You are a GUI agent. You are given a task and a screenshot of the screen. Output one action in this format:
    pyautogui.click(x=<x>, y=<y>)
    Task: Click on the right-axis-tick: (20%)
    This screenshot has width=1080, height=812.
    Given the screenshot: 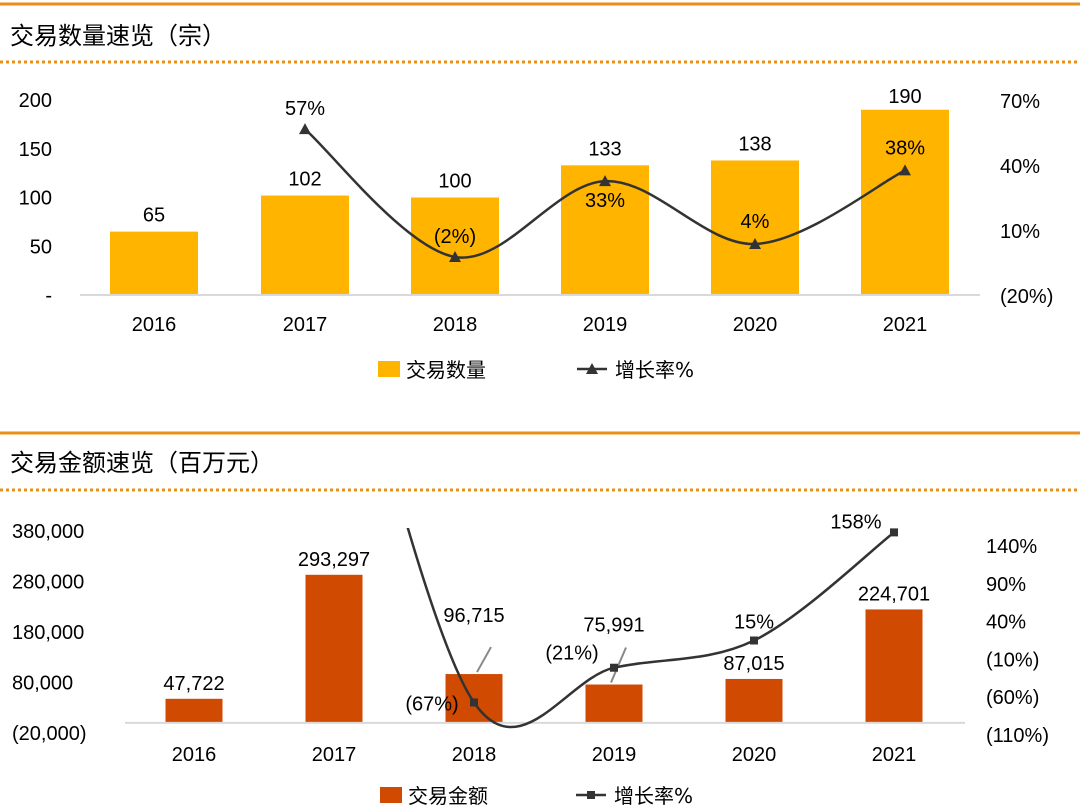 What is the action you would take?
    pyautogui.click(x=1026, y=297)
    